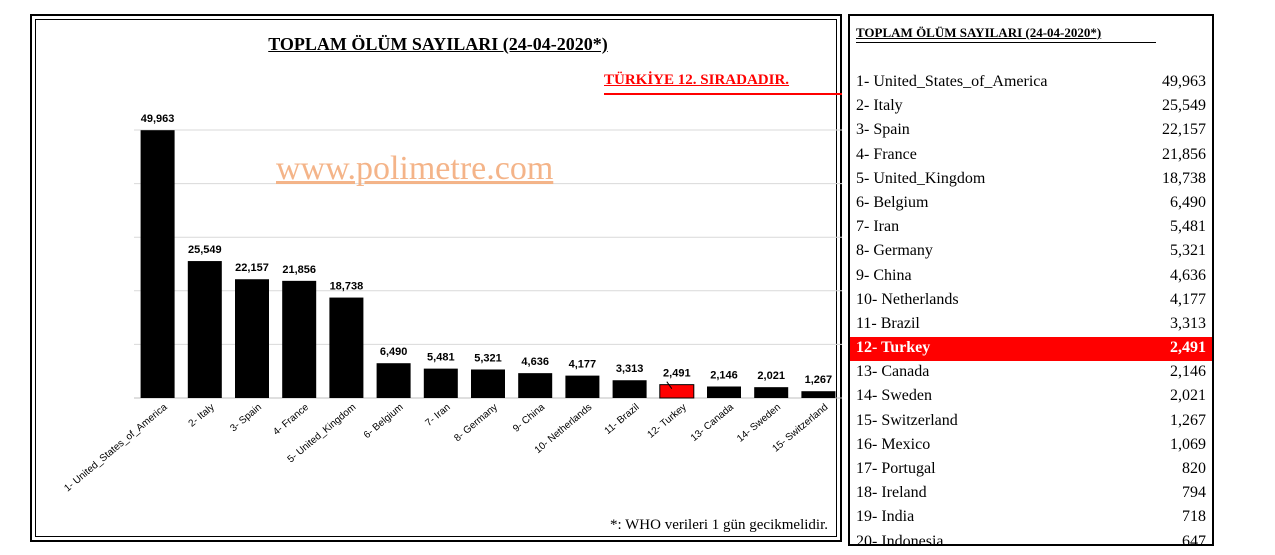 Image resolution: width=1275 pixels, height=555 pixels. Describe the element at coordinates (723, 94) in the screenshot. I see `rank-note-underline` at that location.